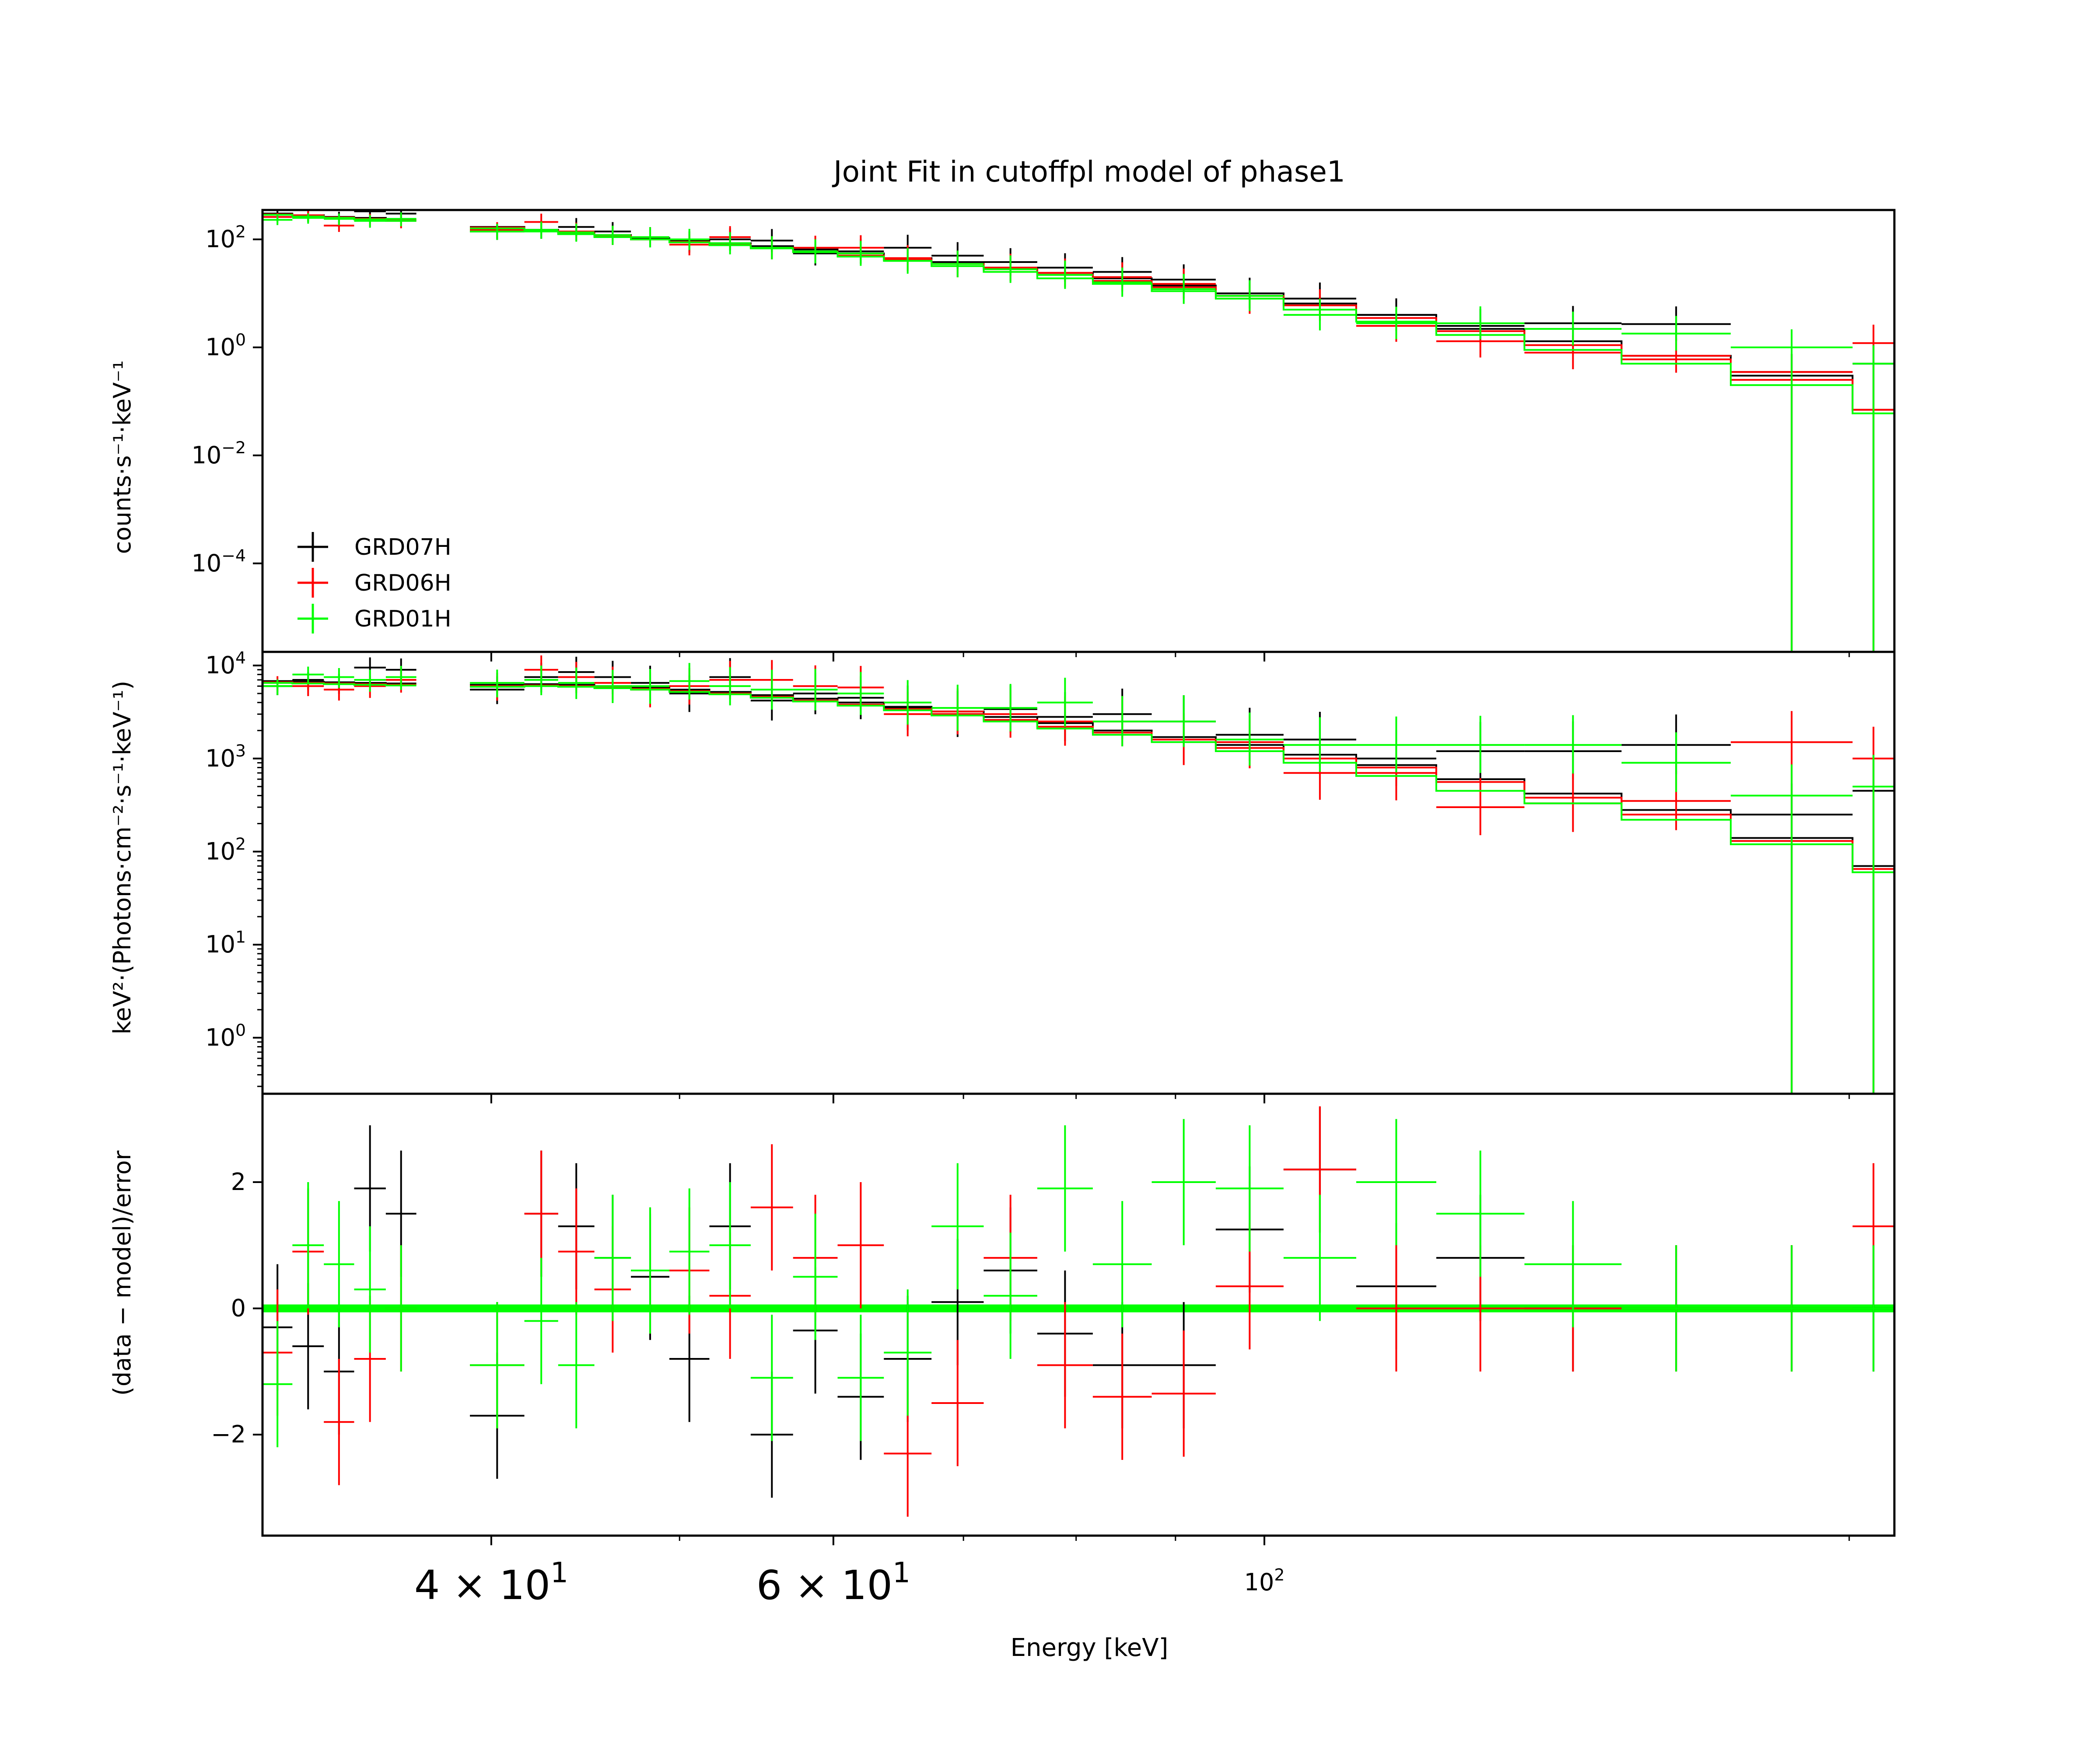 Image resolution: width=2100 pixels, height=1750 pixels. I want to click on legend-label: GRD07H, so click(403, 547).